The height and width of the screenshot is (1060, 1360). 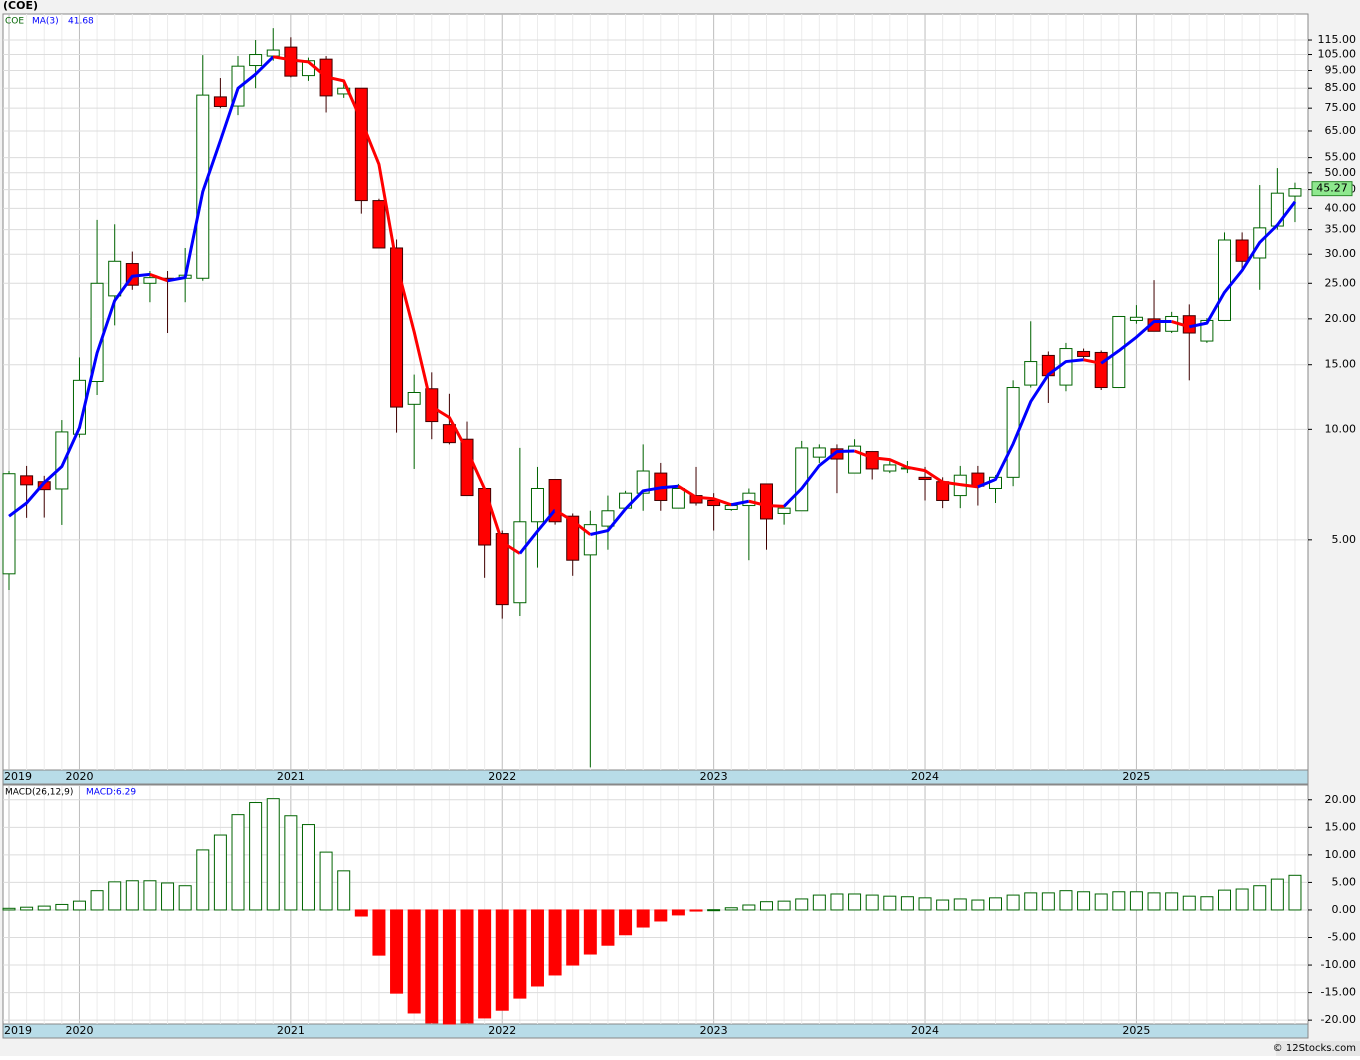 I want to click on legend-ma-value: 41.68, so click(x=81, y=22).